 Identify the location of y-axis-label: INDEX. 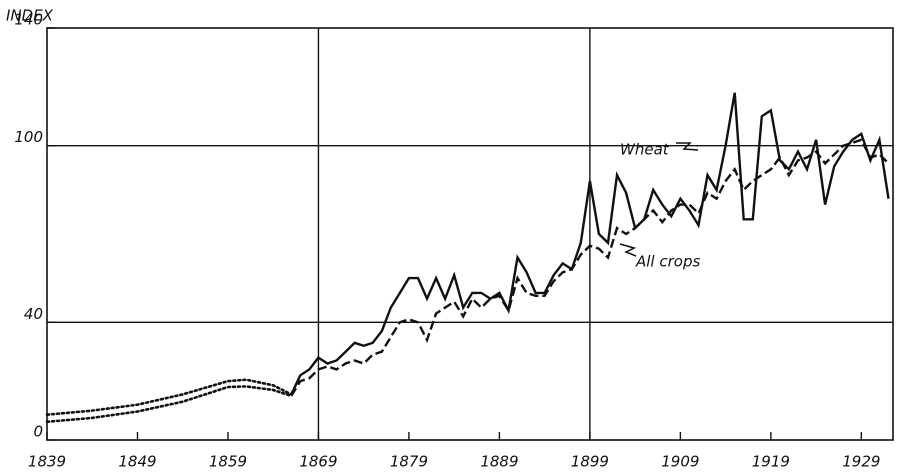
(30, 16).